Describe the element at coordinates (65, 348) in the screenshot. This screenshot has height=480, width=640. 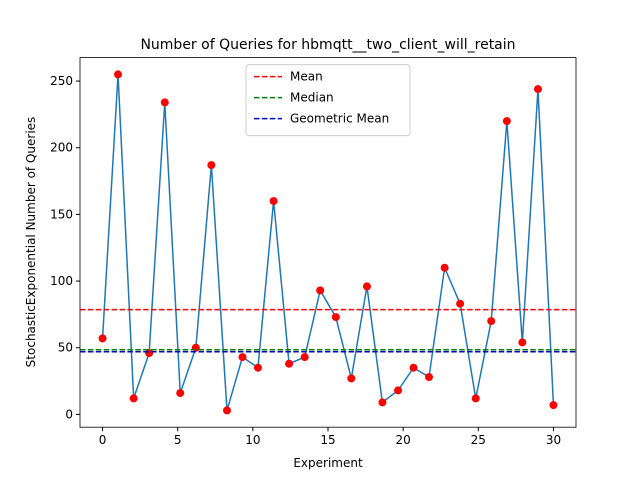
I see `y-tick-label: 50` at that location.